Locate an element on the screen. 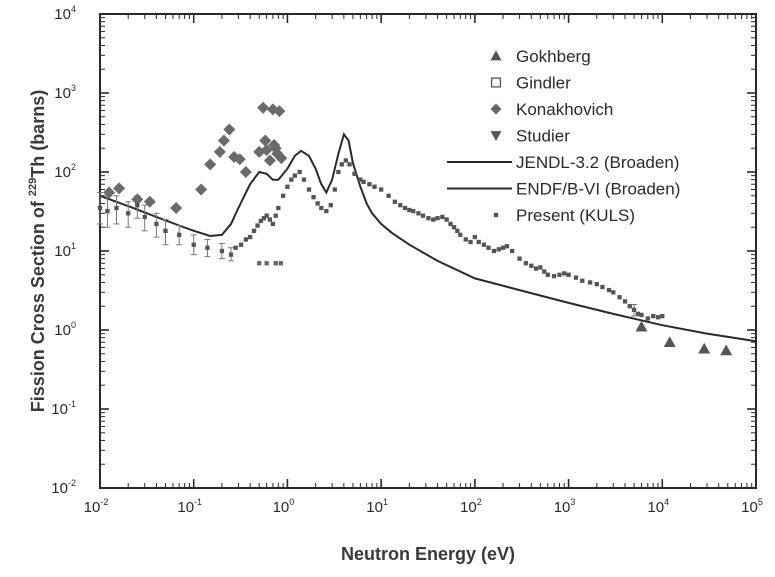  x-tick-exponent: 3 is located at coordinates (572, 502).